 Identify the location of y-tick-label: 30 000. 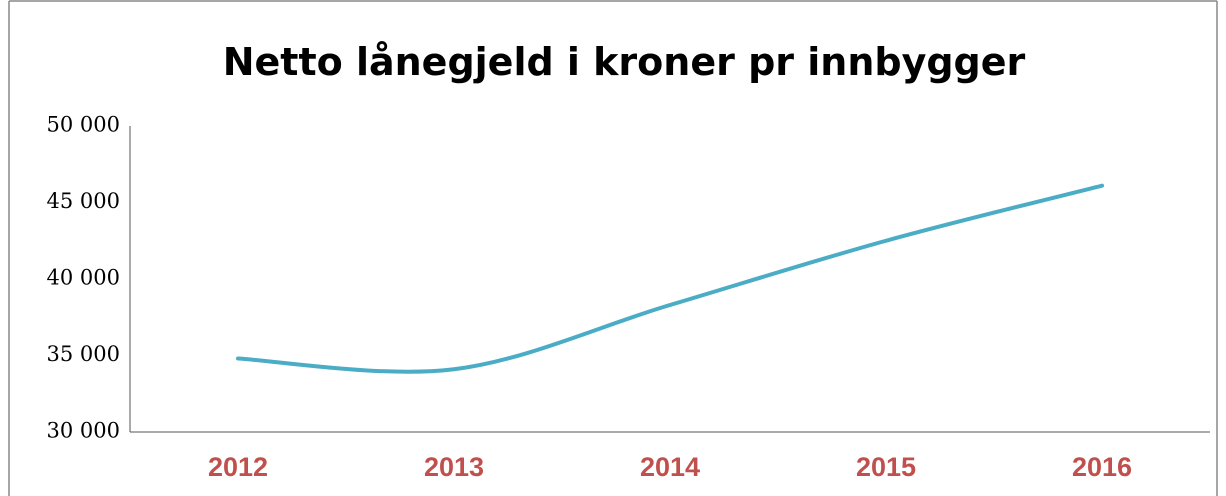
(83, 431).